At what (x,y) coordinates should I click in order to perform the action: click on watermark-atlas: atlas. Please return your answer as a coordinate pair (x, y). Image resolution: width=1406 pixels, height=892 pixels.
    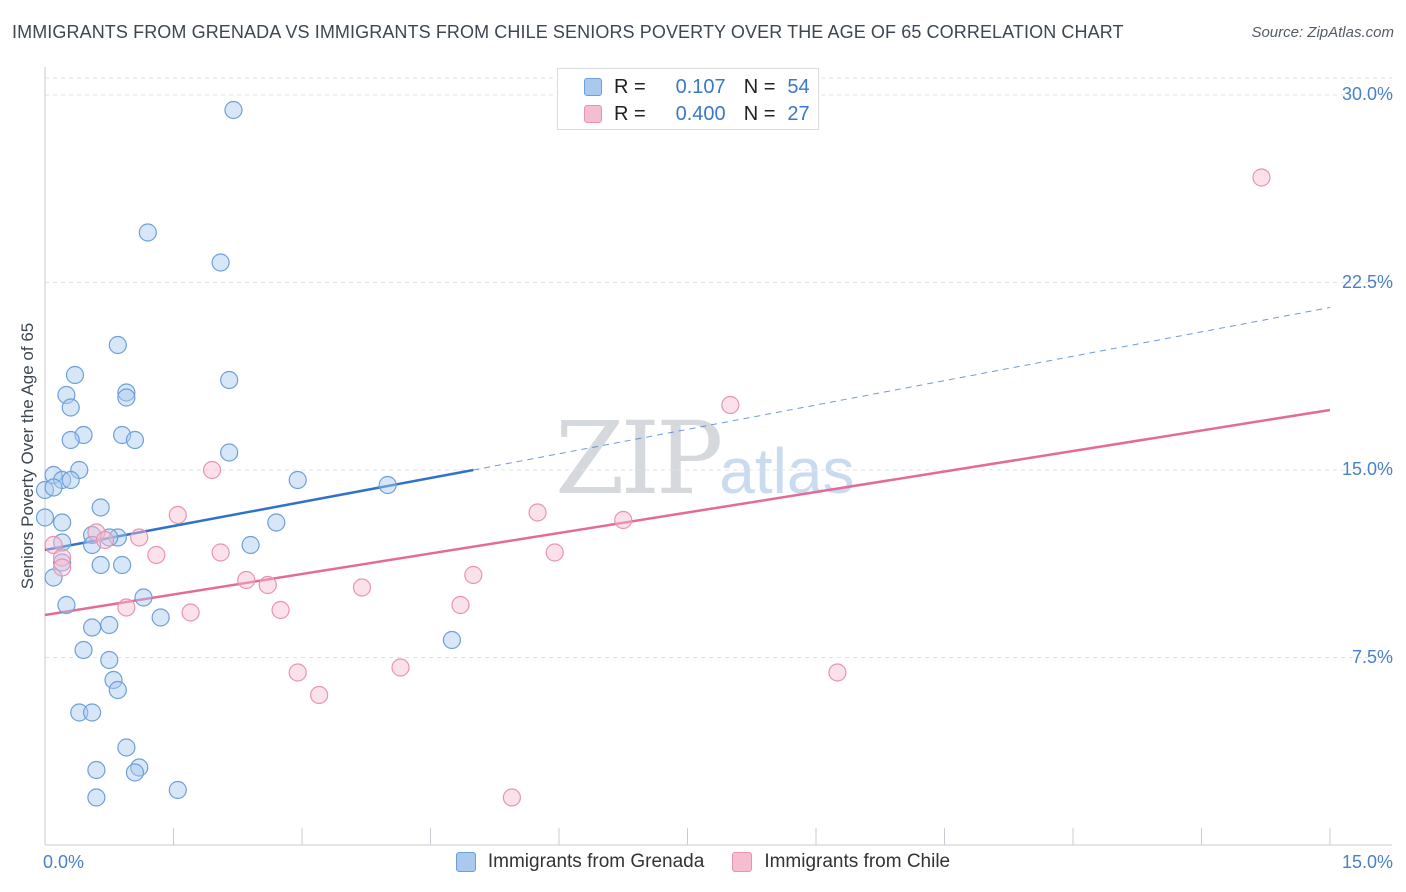
    Looking at the image, I should click on (787, 471).